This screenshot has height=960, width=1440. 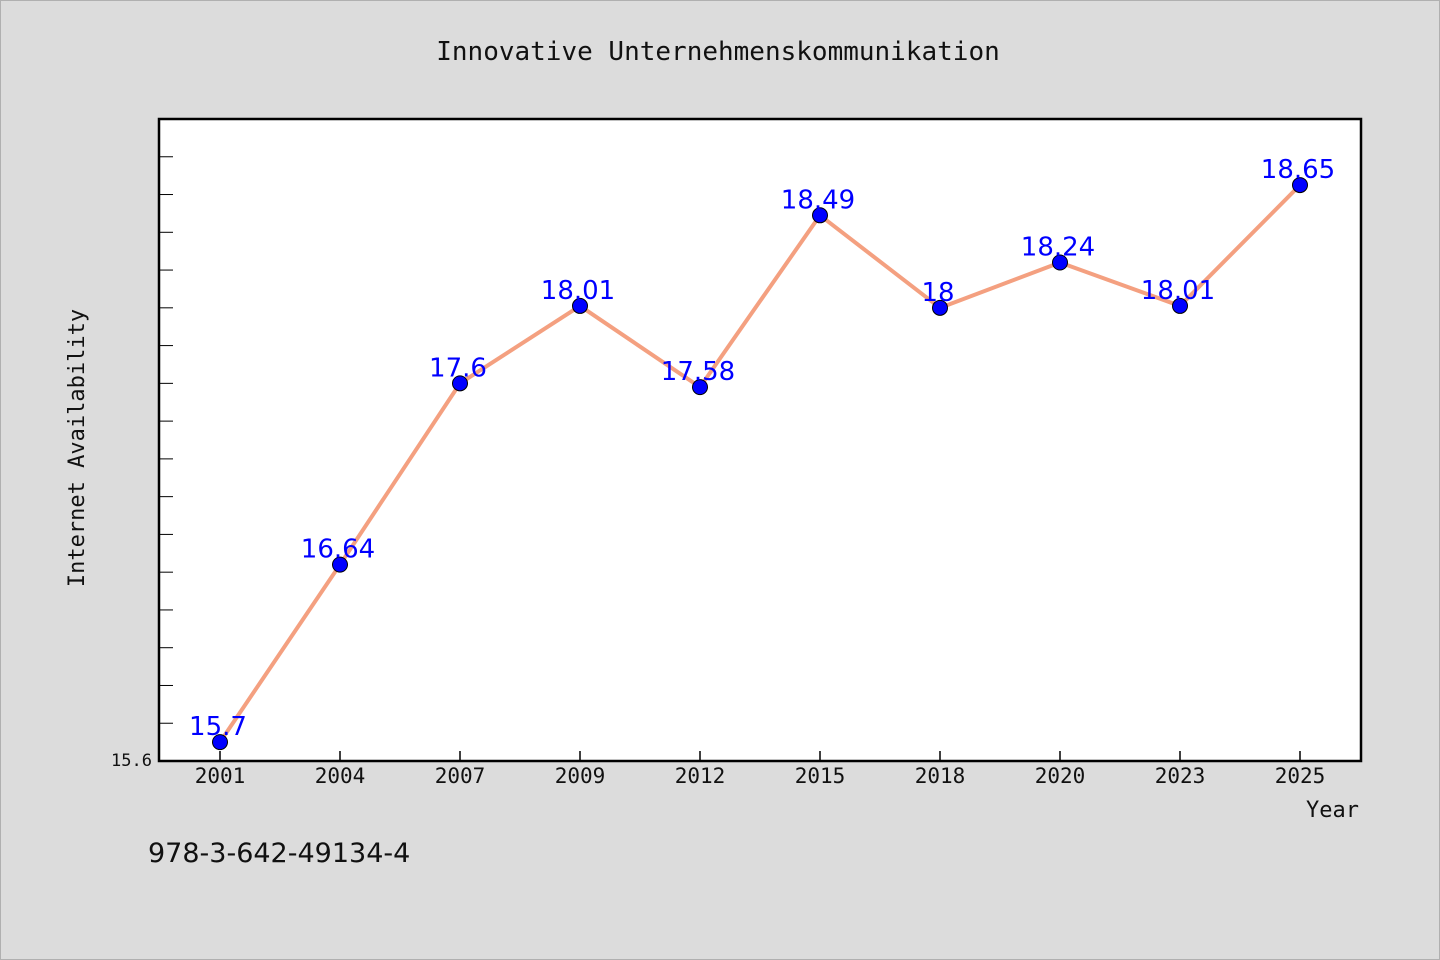 What do you see at coordinates (166, 440) in the screenshot?
I see `y-minor-ticks` at bounding box center [166, 440].